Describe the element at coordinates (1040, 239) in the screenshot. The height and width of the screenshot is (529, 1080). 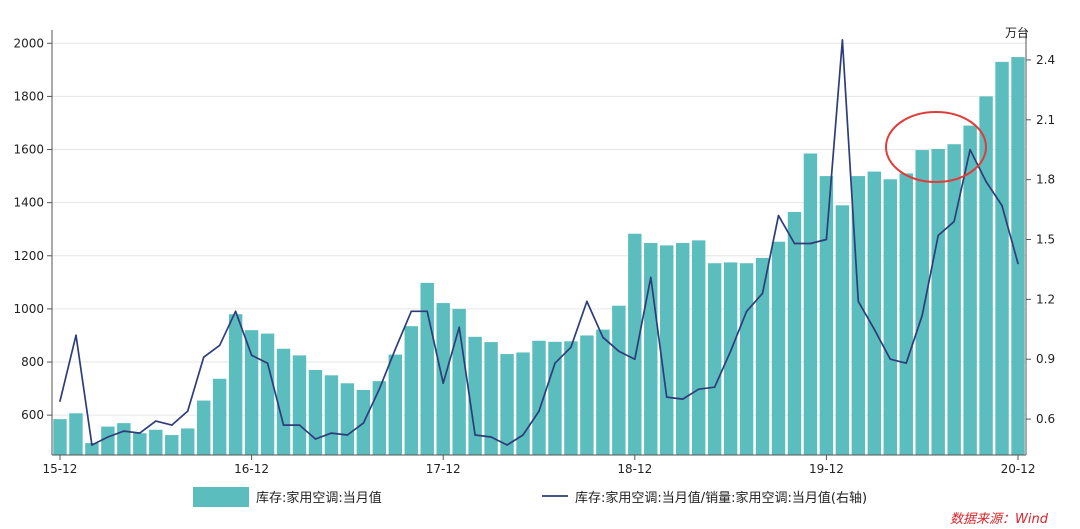
I see `right-axis-labels: 0.6 0.9 1.2 1.5 1.8 2.1 2.4` at that location.